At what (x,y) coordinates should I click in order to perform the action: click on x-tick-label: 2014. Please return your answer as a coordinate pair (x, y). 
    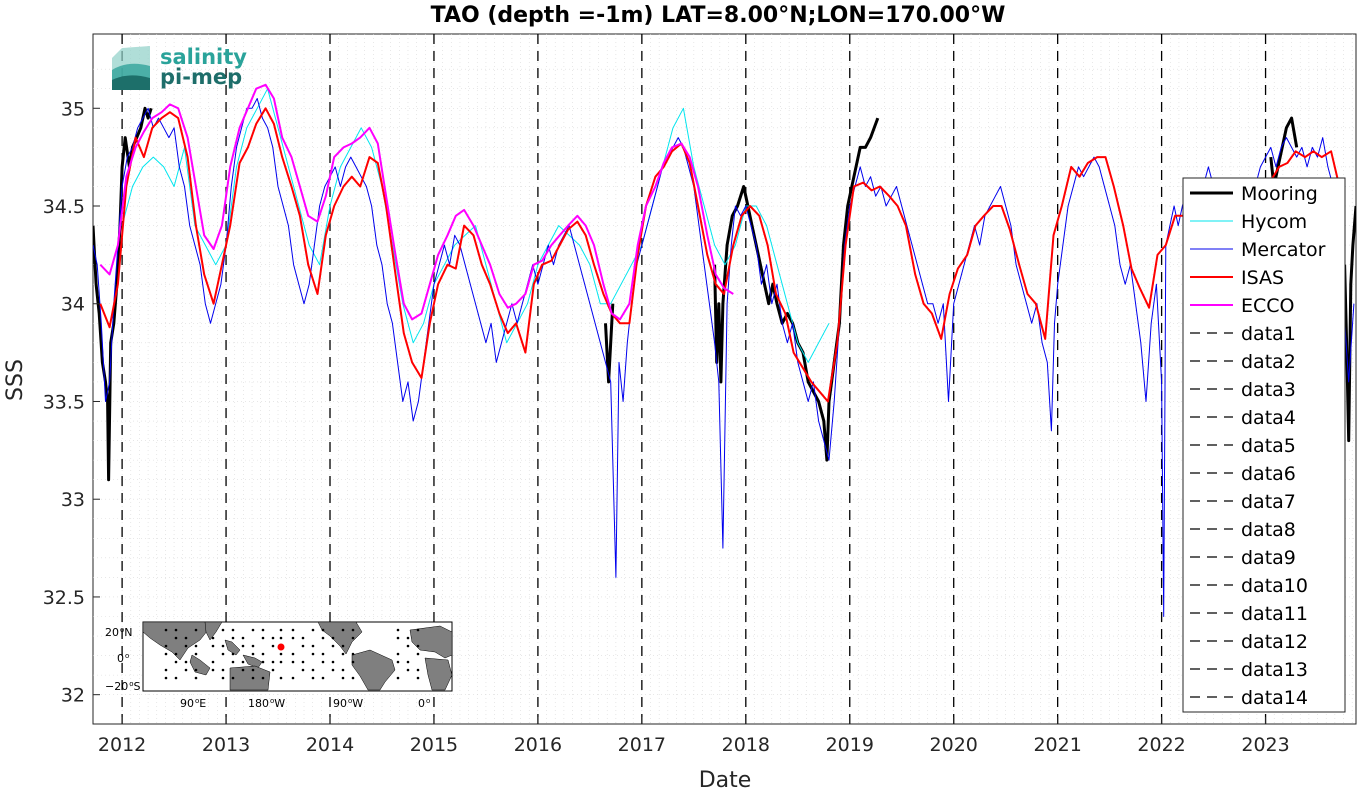
    Looking at the image, I should click on (330, 745).